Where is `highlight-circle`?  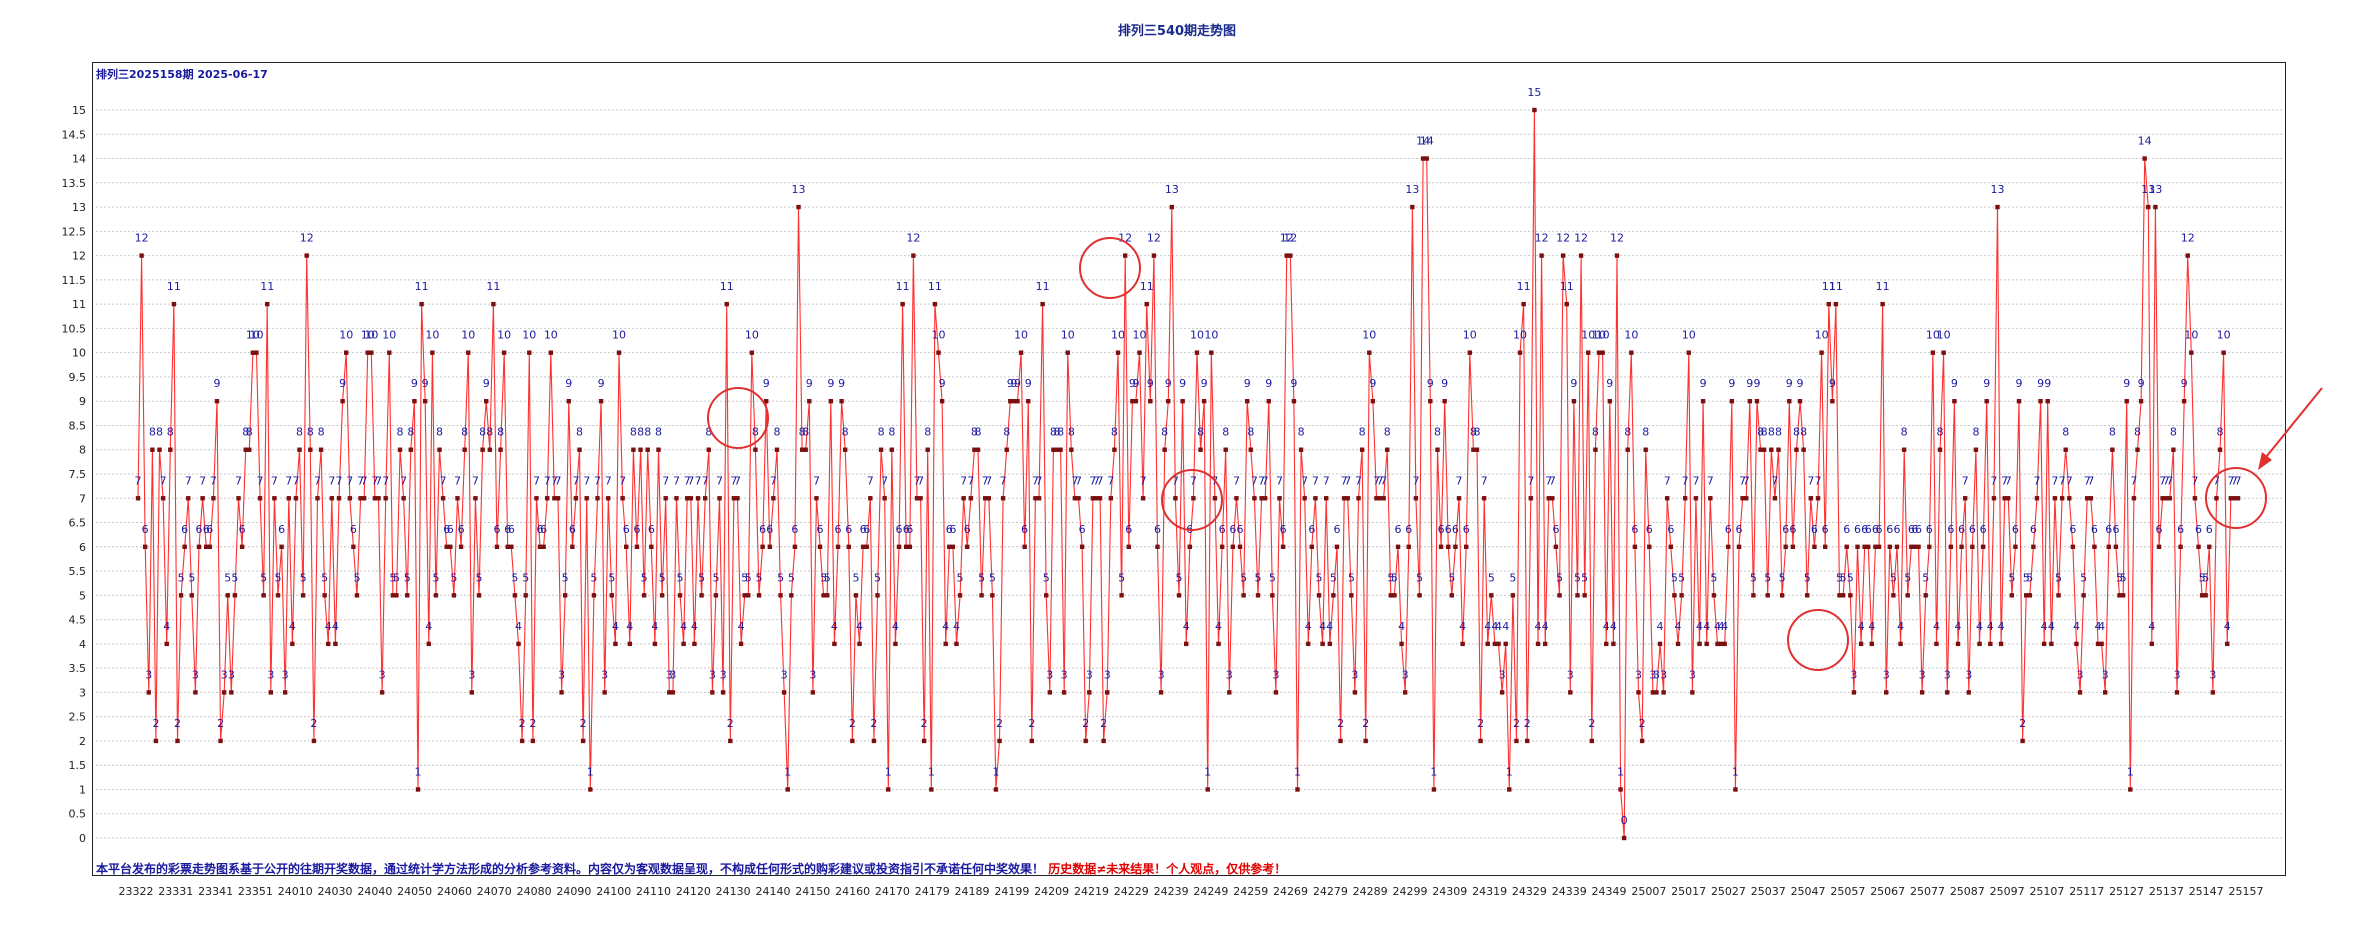 highlight-circle is located at coordinates (1192, 500).